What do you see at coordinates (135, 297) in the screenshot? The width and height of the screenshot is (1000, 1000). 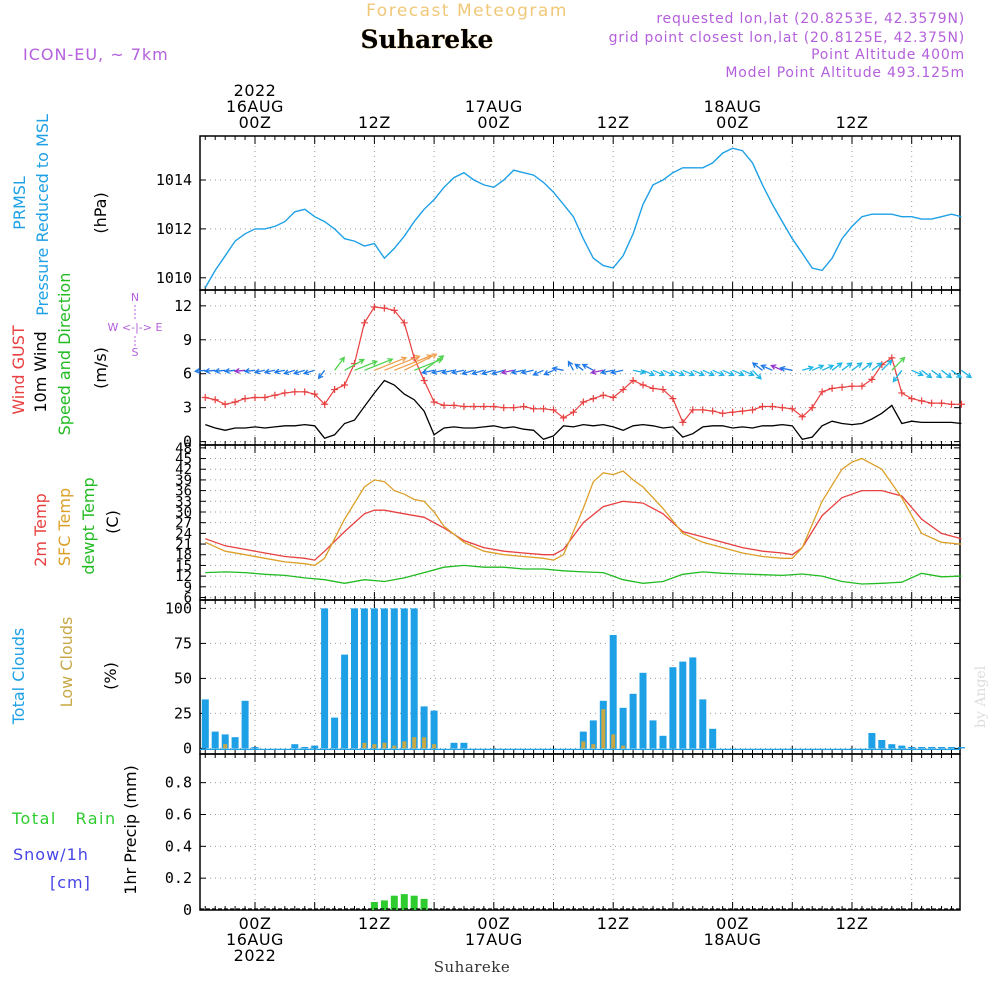 I see `compass-north: N` at bounding box center [135, 297].